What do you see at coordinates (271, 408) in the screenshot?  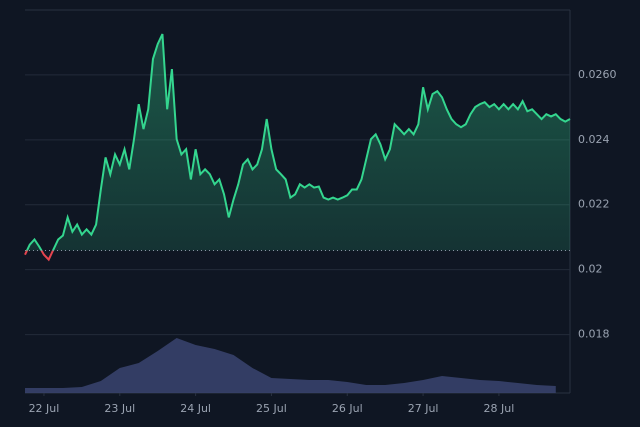 I see `x-tick-label: 25 Jul` at bounding box center [271, 408].